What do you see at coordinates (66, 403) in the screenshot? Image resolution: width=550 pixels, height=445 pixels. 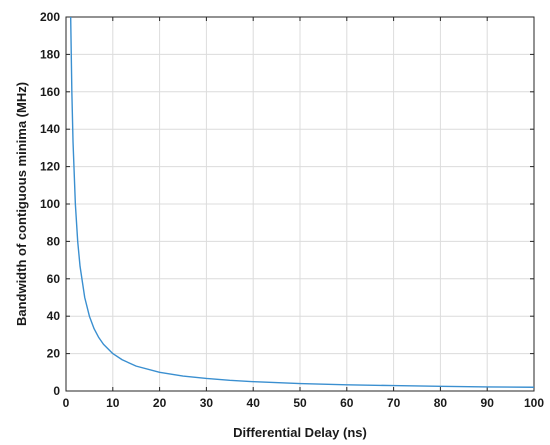 I see `x-tick-label: 0` at bounding box center [66, 403].